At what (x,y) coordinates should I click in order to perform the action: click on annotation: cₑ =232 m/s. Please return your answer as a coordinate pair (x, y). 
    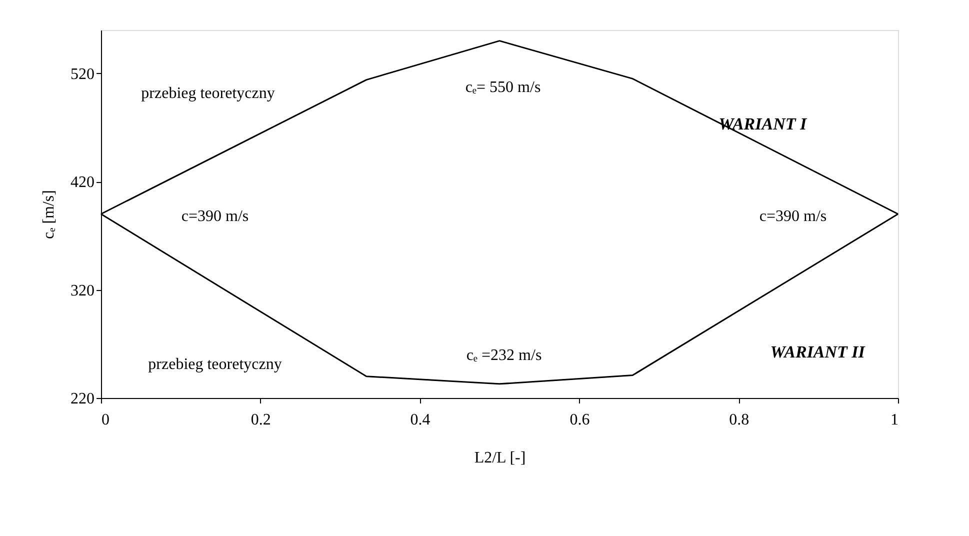
    Looking at the image, I should click on (504, 355).